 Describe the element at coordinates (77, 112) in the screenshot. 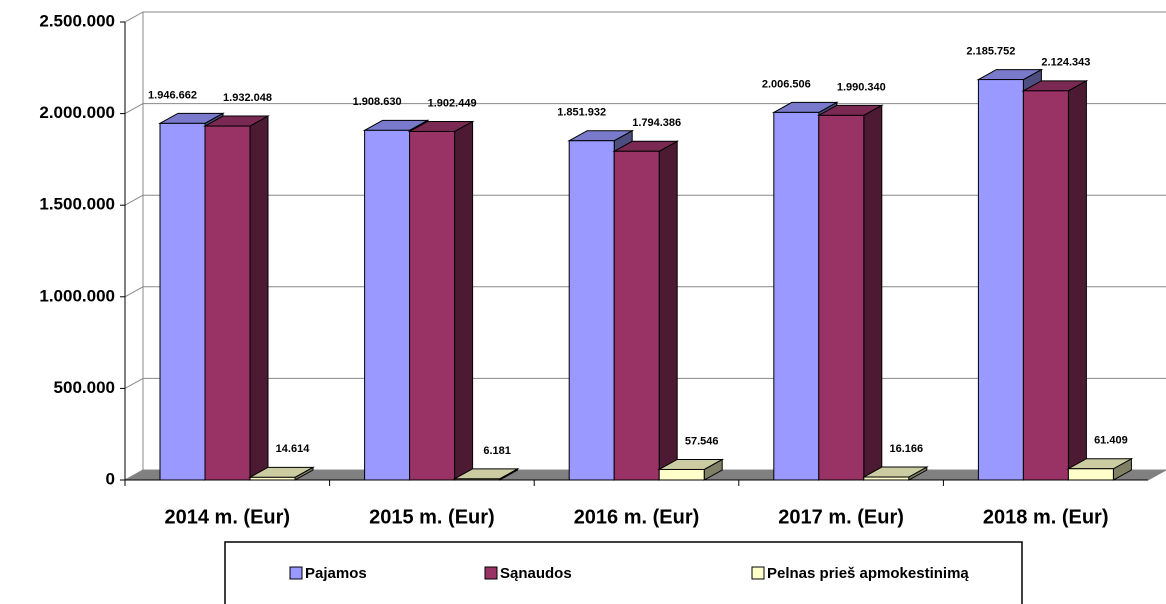

I see `y-tick-label: 2.000.000` at that location.